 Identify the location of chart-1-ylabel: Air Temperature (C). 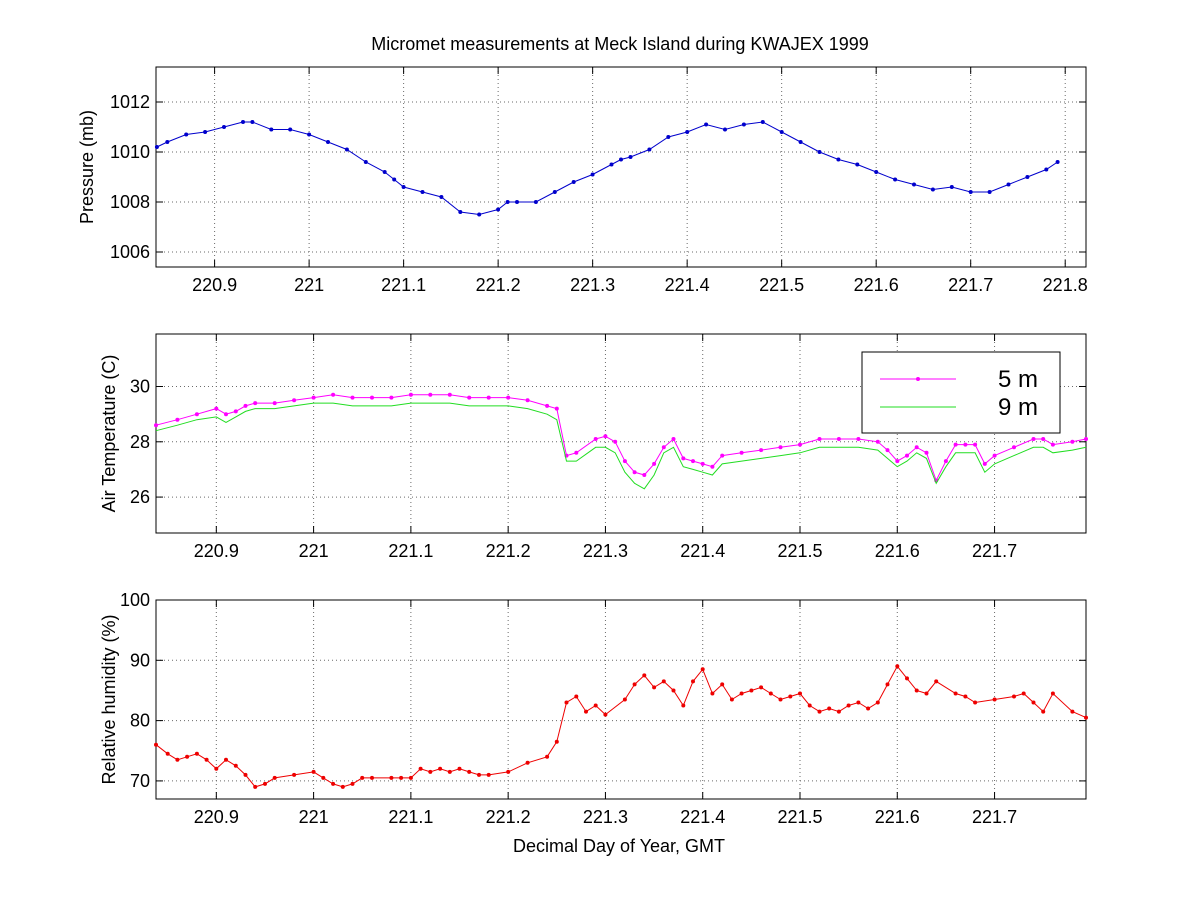
(109, 434).